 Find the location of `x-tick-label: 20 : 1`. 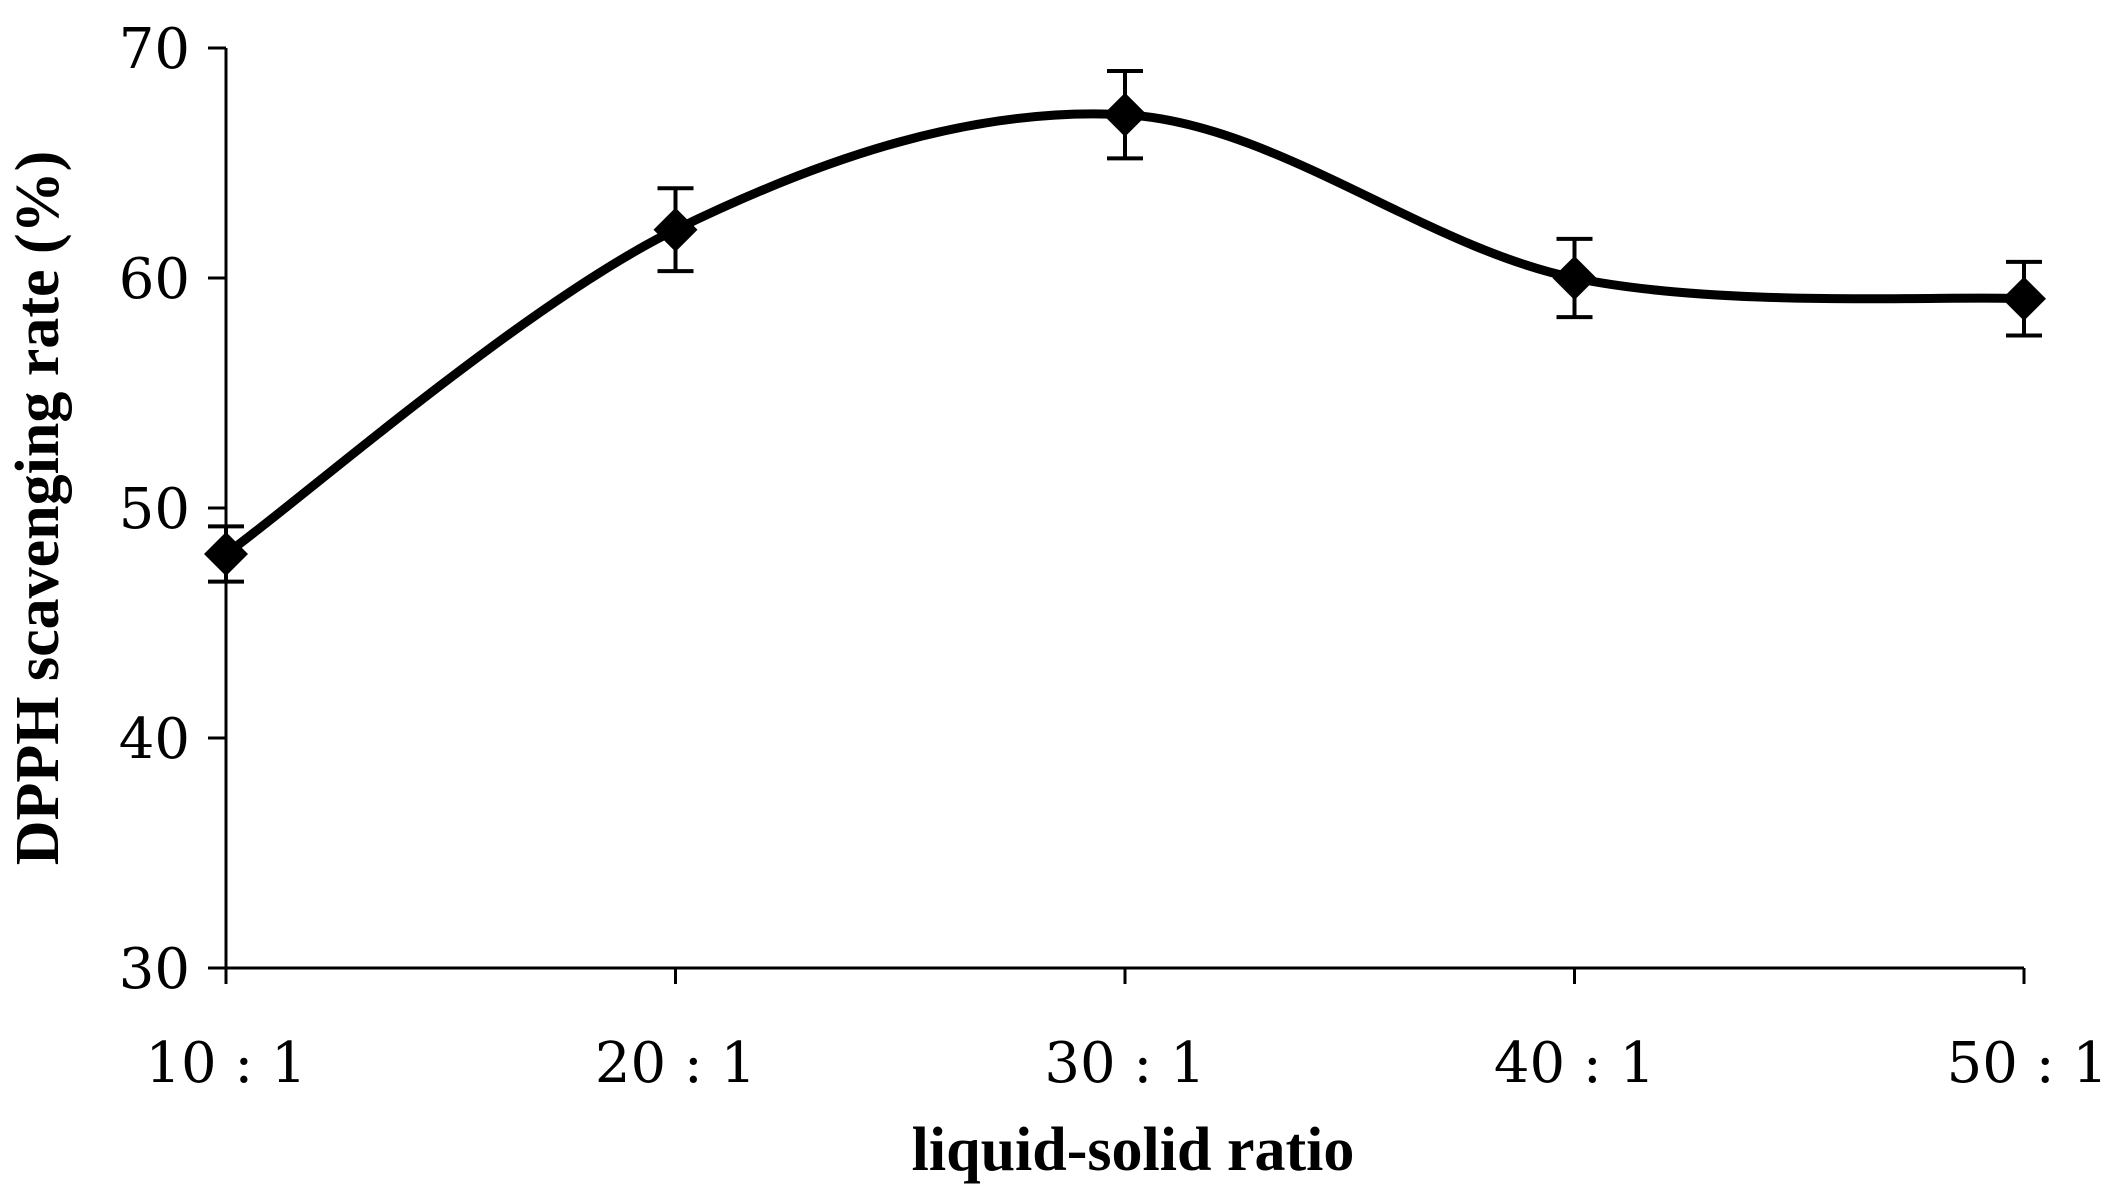

x-tick-label: 20 : 1 is located at coordinates (675, 1063).